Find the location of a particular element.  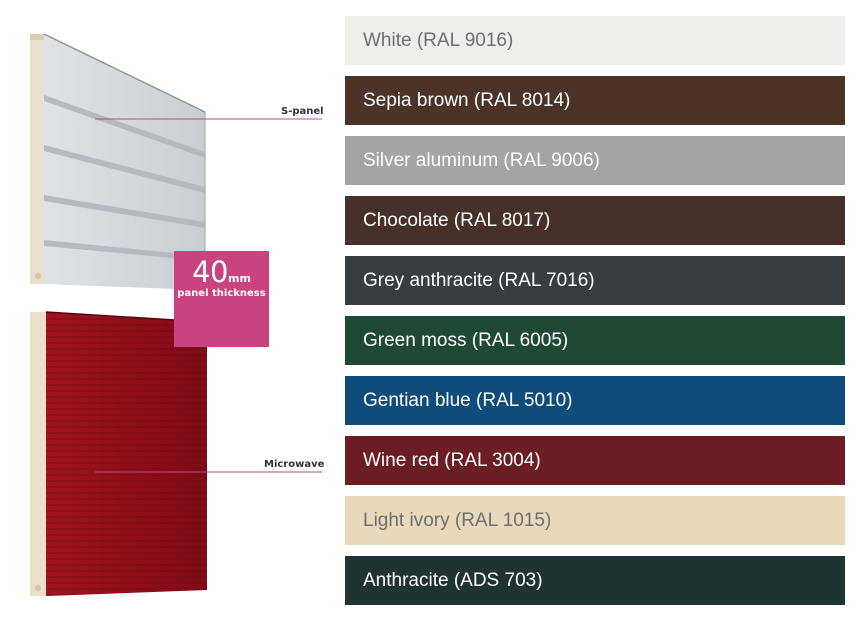

swatch-label: White (RAL 9016) is located at coordinates (438, 40).